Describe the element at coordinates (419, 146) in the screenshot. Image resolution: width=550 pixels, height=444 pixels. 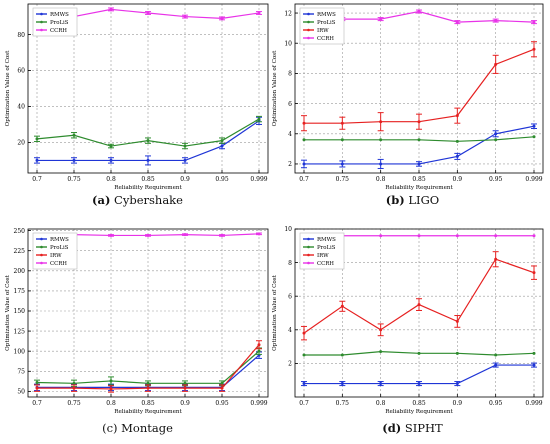
I see `series-rmws` at that location.